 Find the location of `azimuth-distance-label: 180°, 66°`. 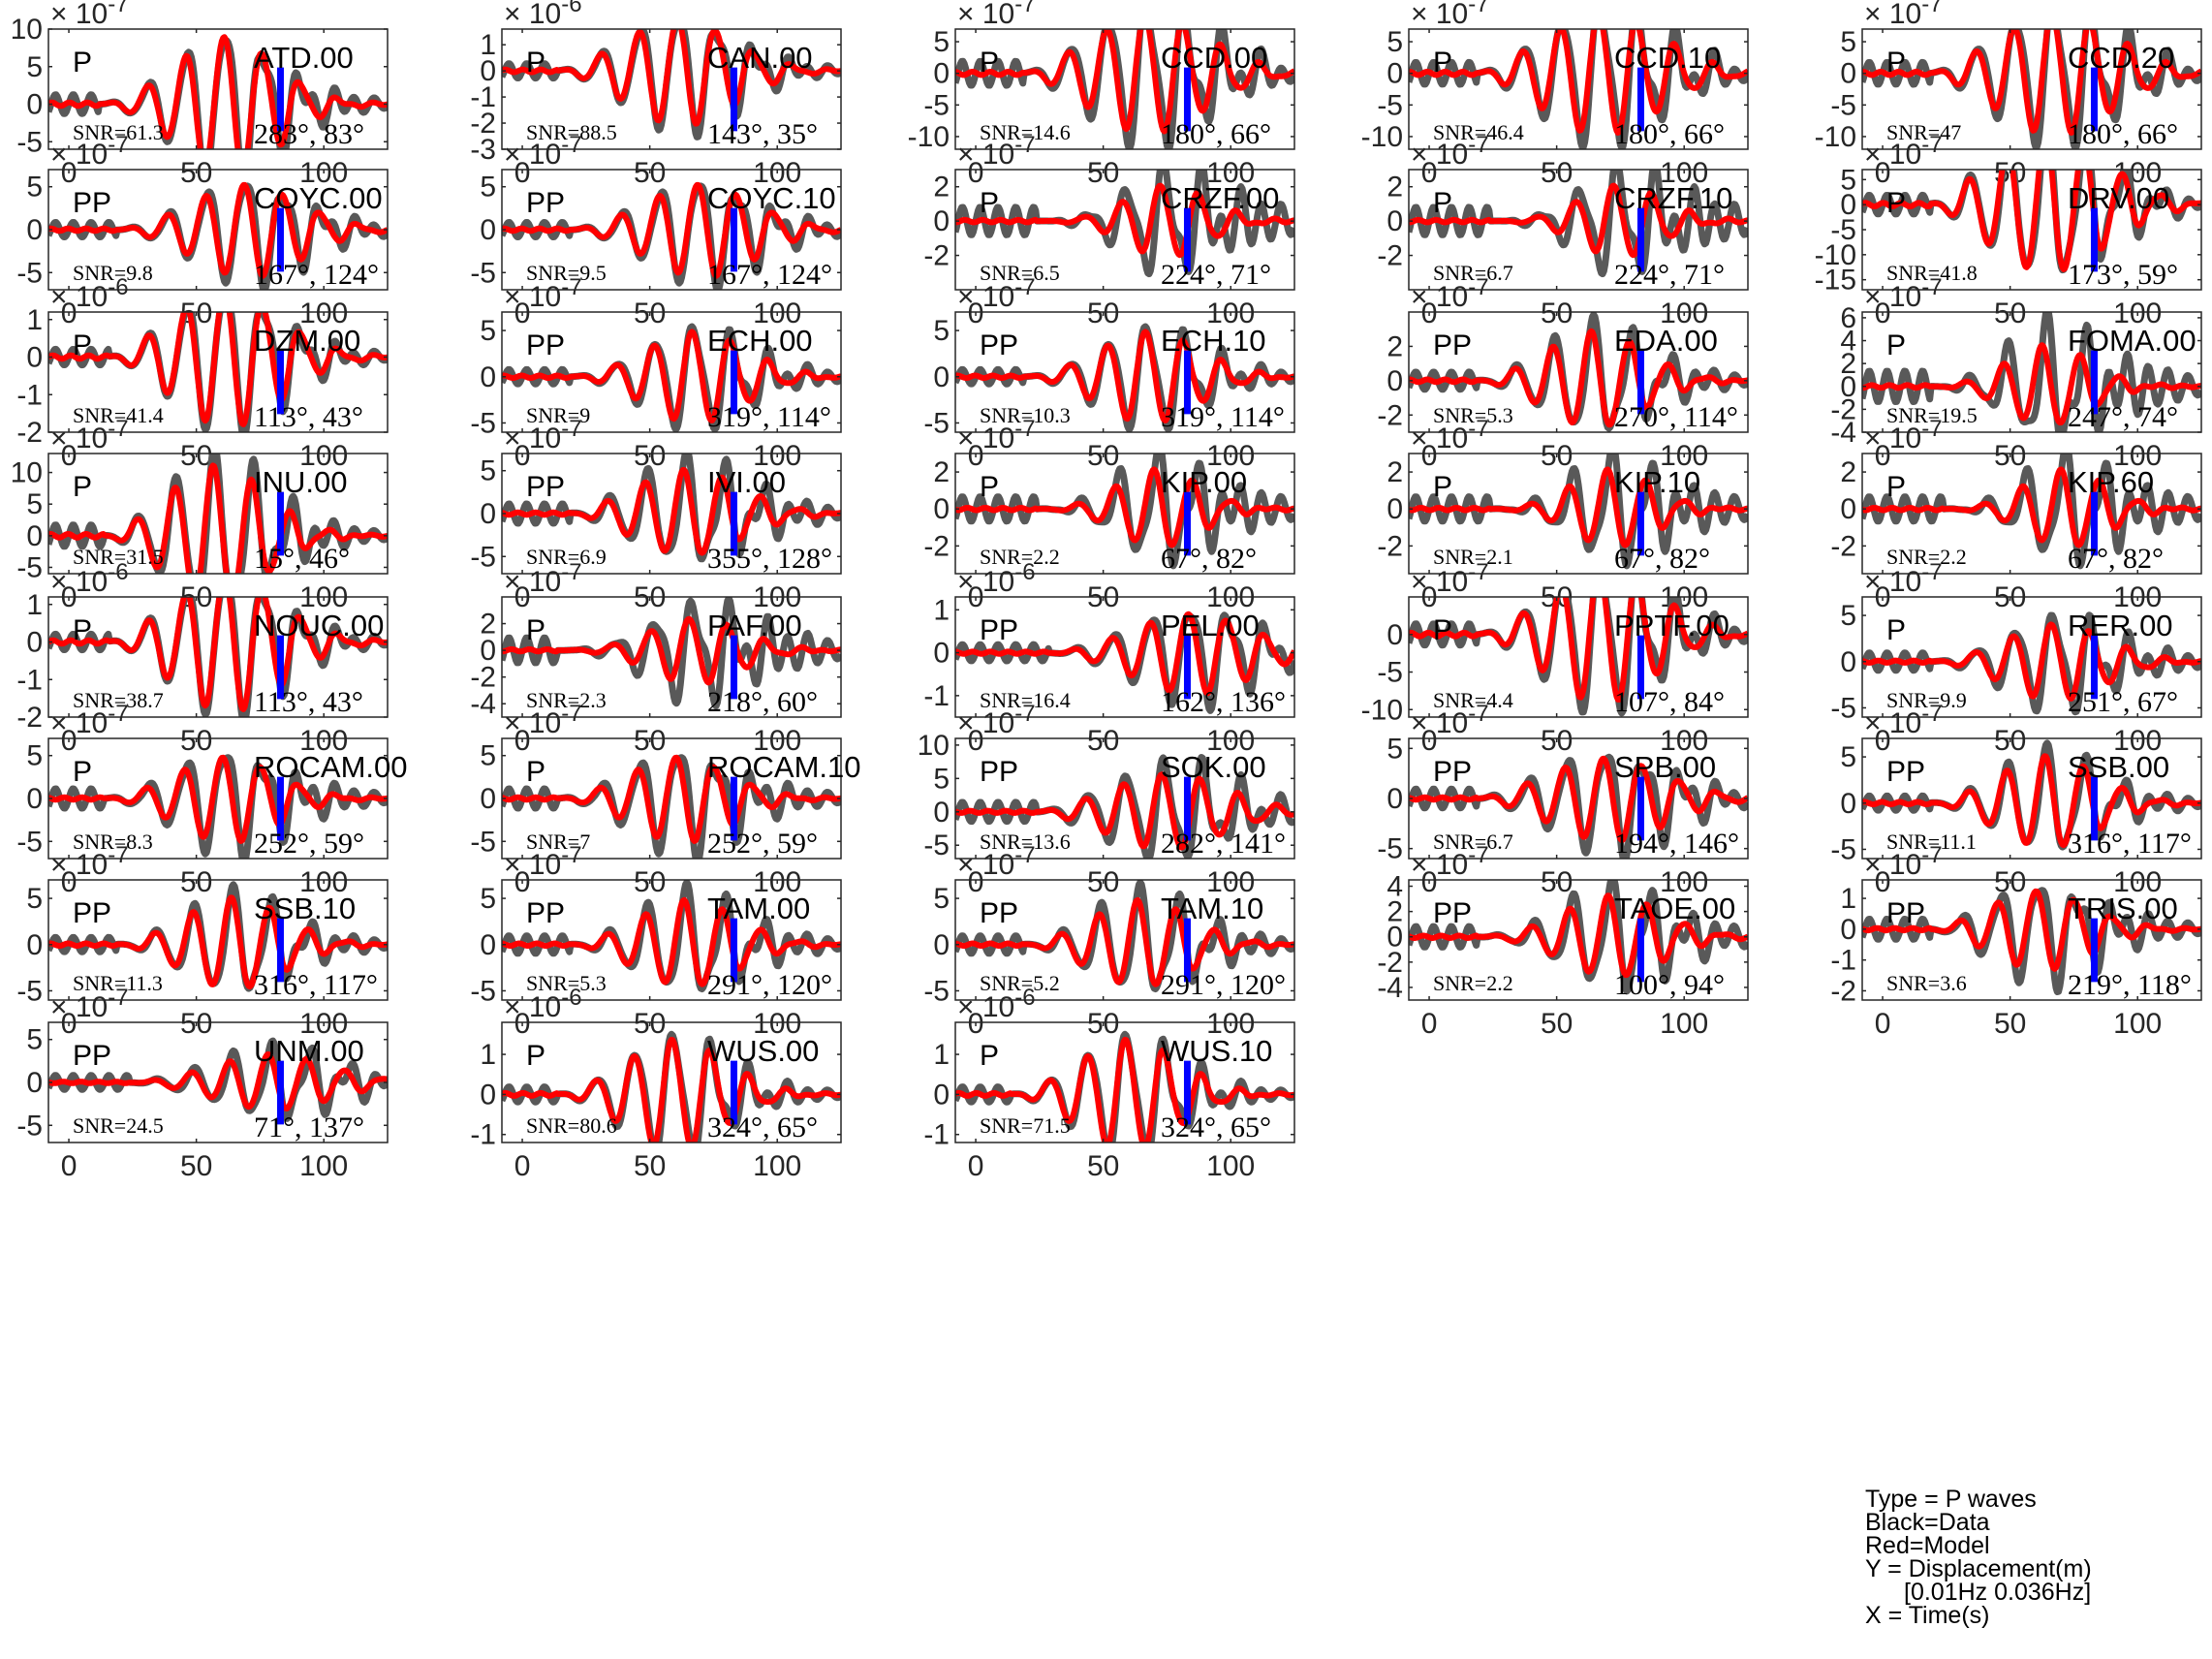

azimuth-distance-label: 180°, 66° is located at coordinates (1669, 134).